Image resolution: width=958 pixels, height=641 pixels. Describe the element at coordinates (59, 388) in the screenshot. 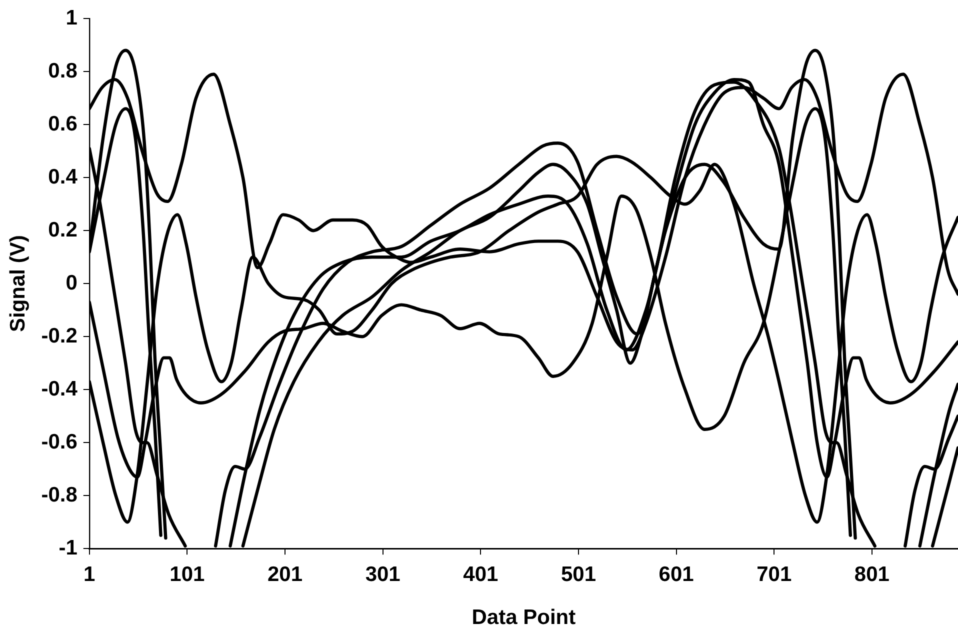

I see `y-tick-label: -0.4` at that location.